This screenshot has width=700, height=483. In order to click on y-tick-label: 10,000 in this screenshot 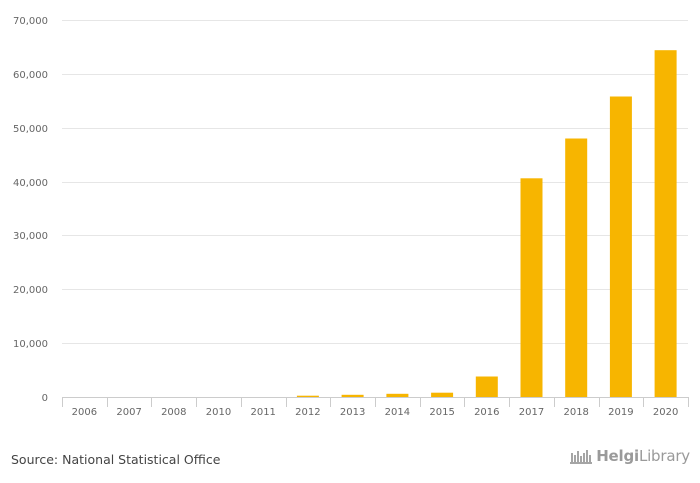, I will do `click(30, 344)`.